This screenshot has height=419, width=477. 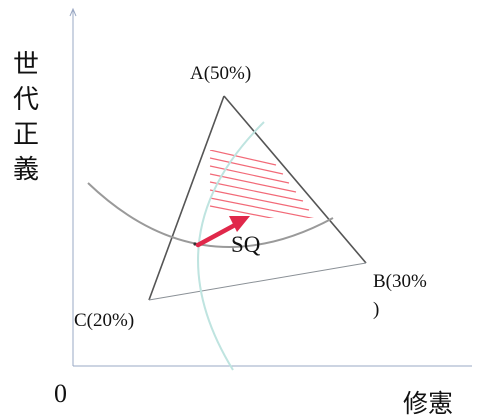 What do you see at coordinates (26, 170) in the screenshot?
I see `y-axis-label-char-4: 義` at bounding box center [26, 170].